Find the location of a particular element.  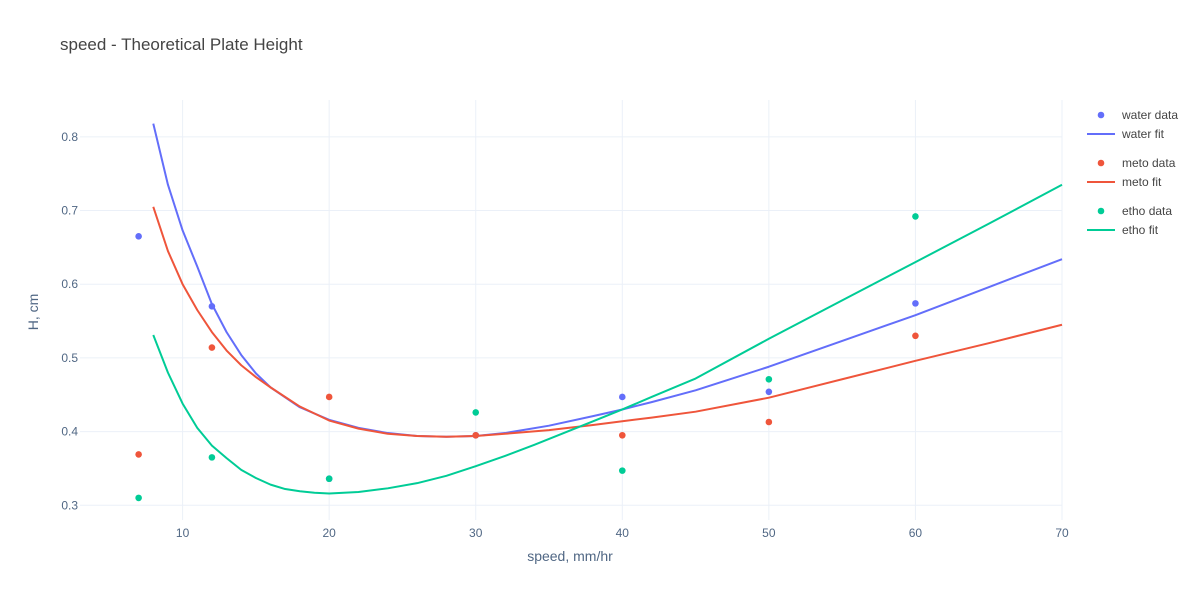

y-tick-label: 0.8 is located at coordinates (69, 137).